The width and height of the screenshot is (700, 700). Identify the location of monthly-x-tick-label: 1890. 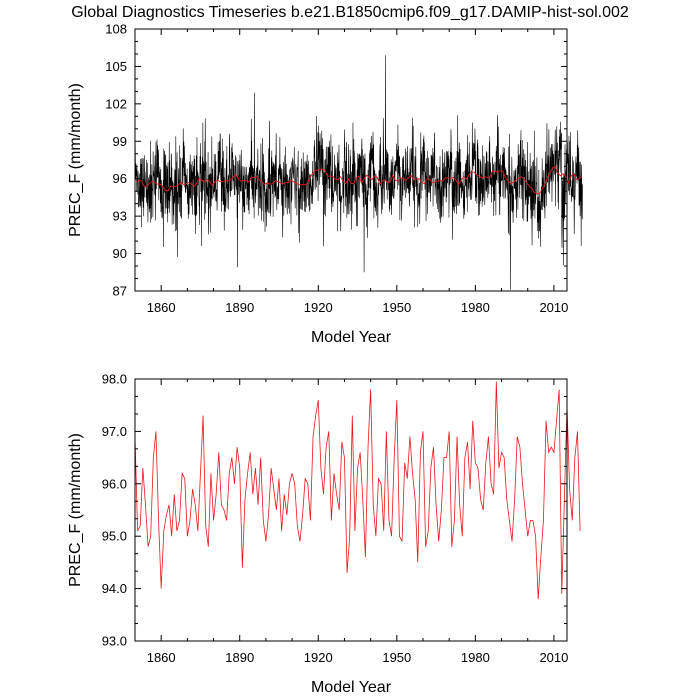
(239, 307).